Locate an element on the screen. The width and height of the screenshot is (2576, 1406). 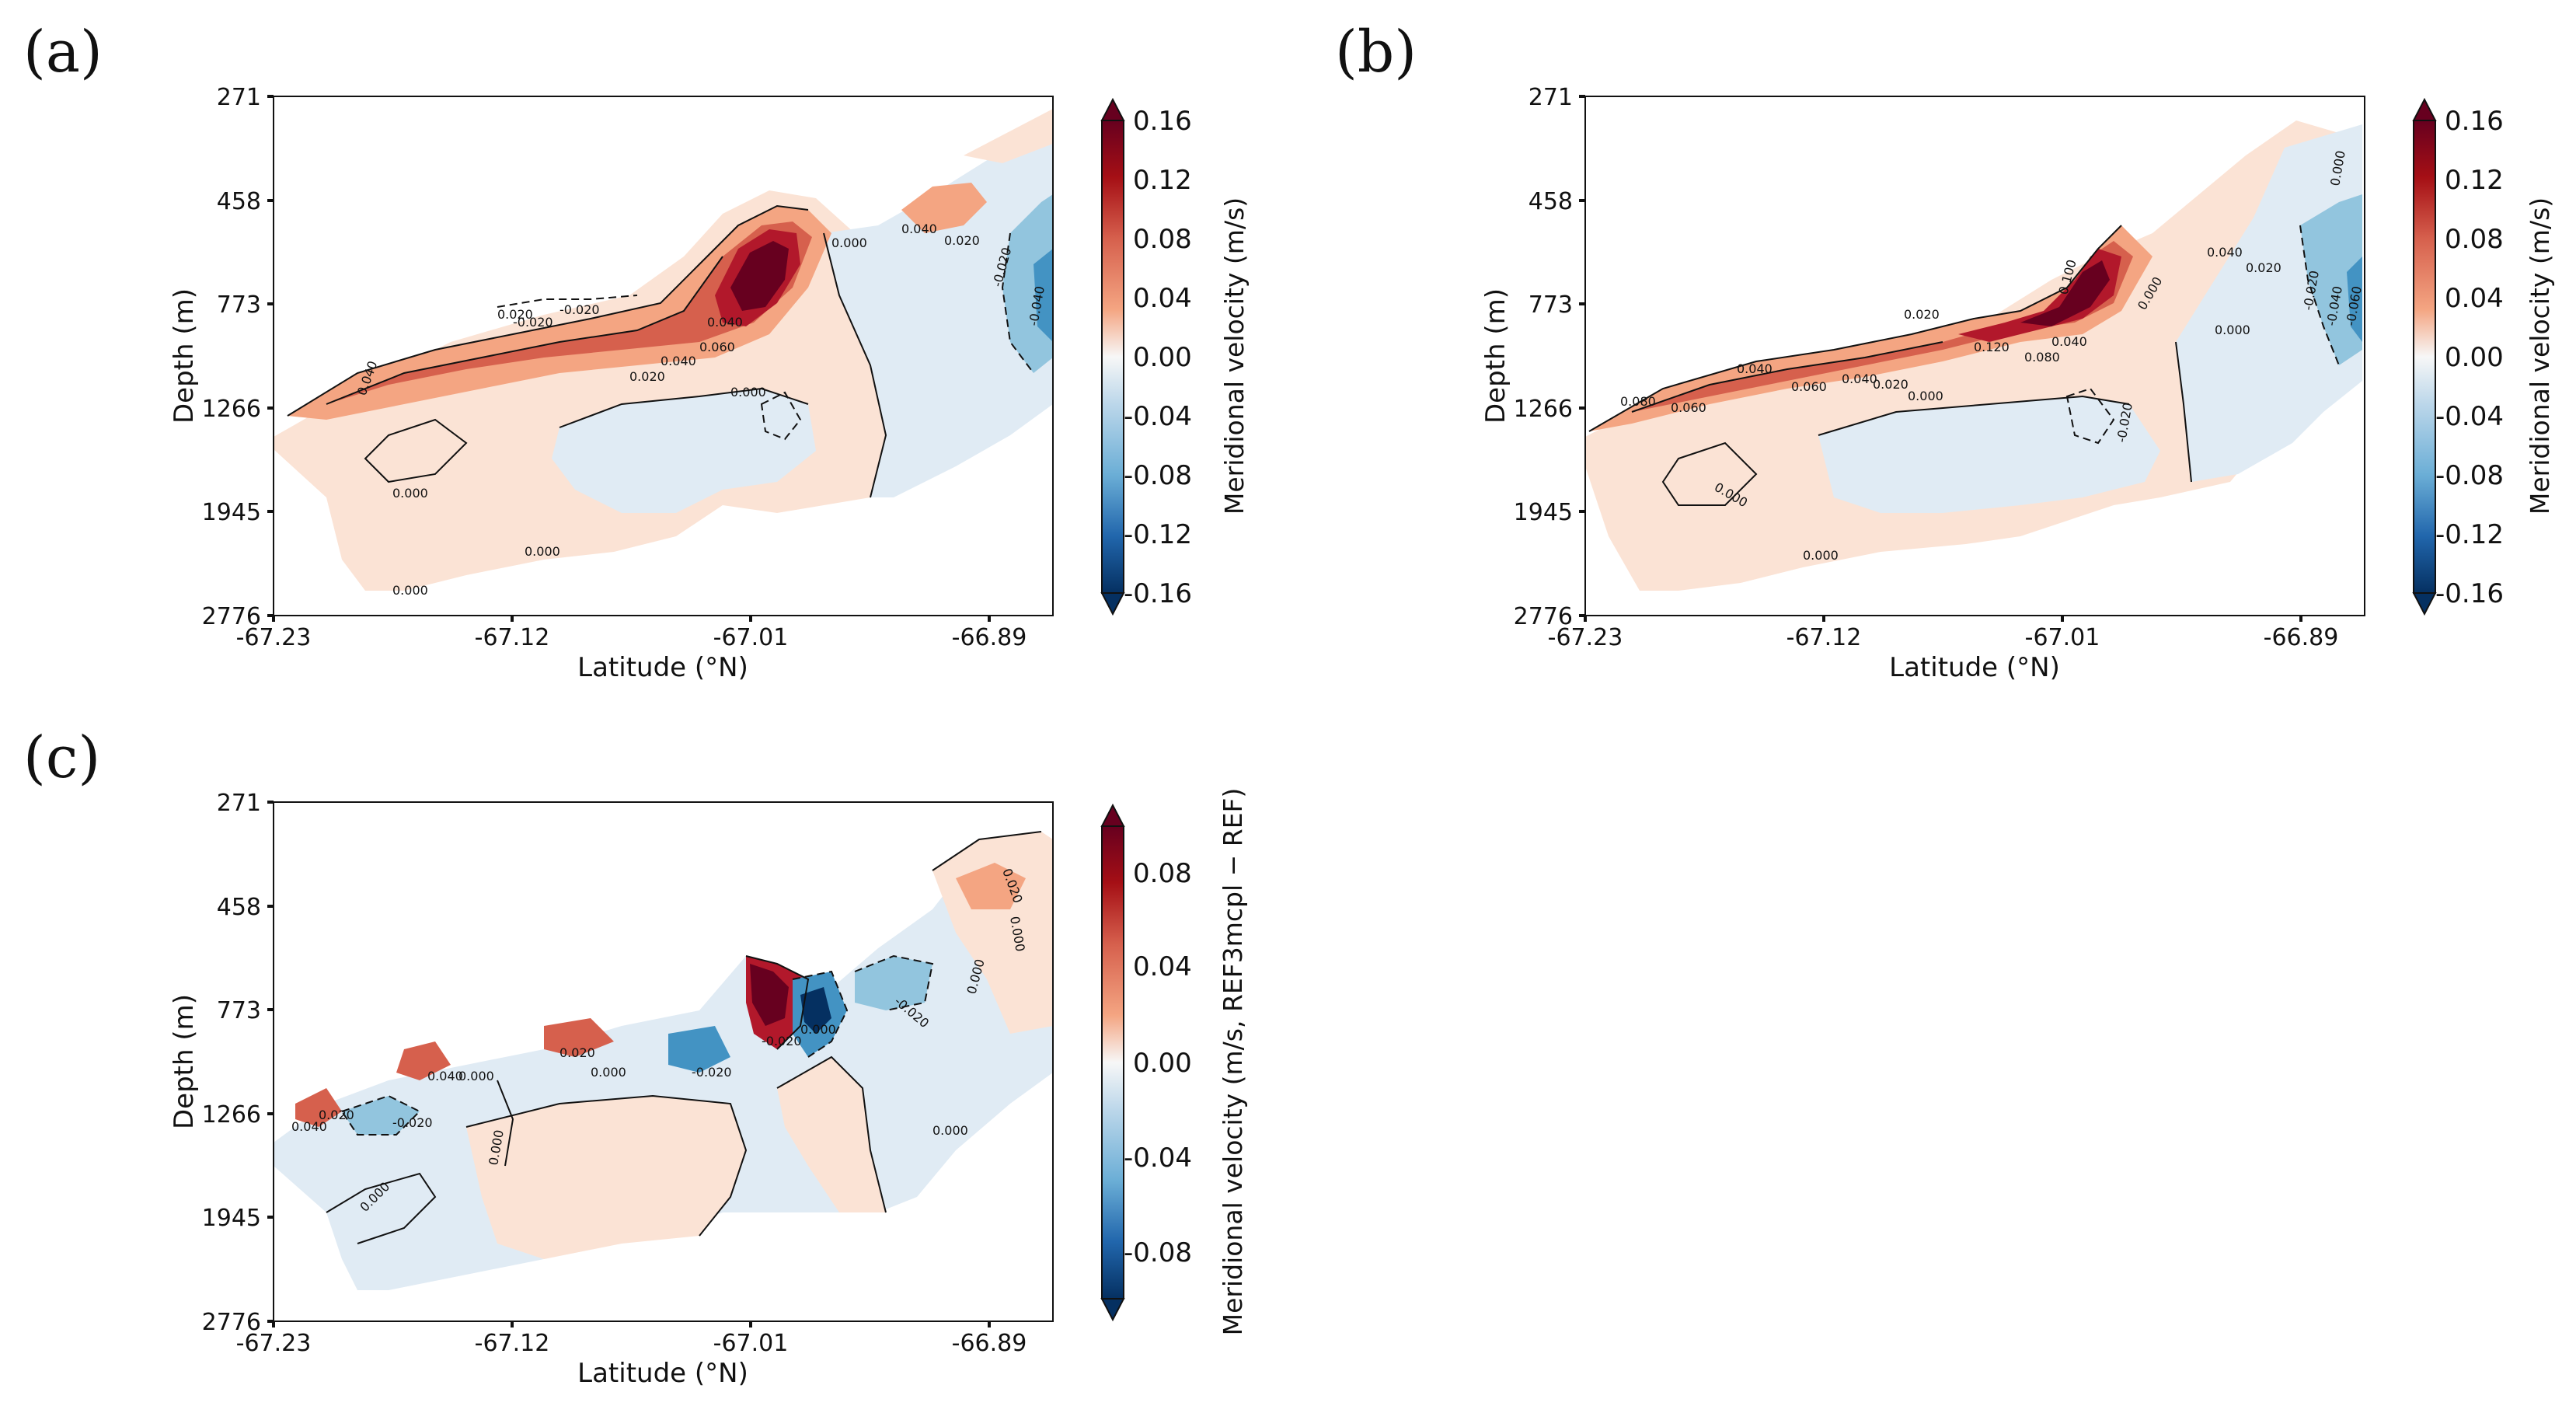
panel-c-ytick-label: 2776 is located at coordinates (232, 1323).